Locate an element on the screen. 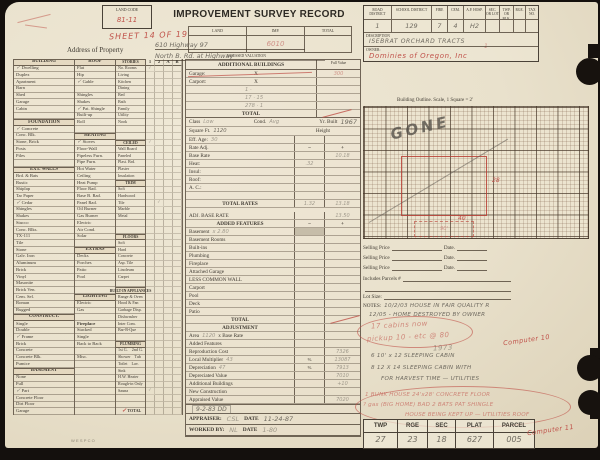 This screenshot has height=460, width=600. row-label: 17 · 15 is located at coordinates (251, 97).